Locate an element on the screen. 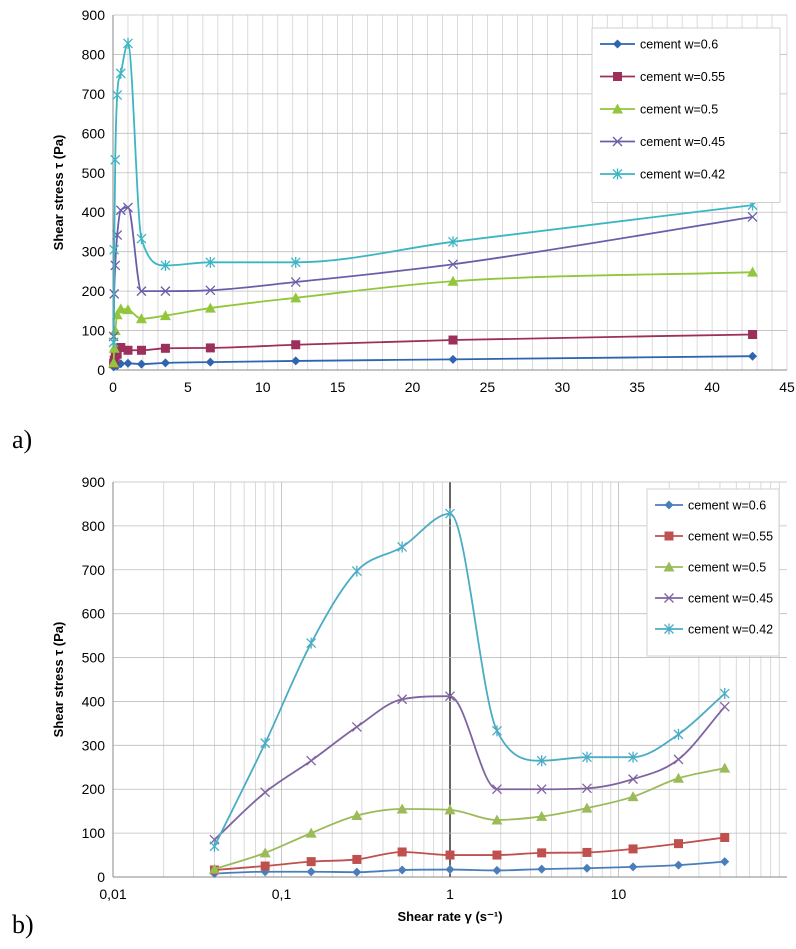  chart-a-y-tick-label: 500 is located at coordinates (94, 173).